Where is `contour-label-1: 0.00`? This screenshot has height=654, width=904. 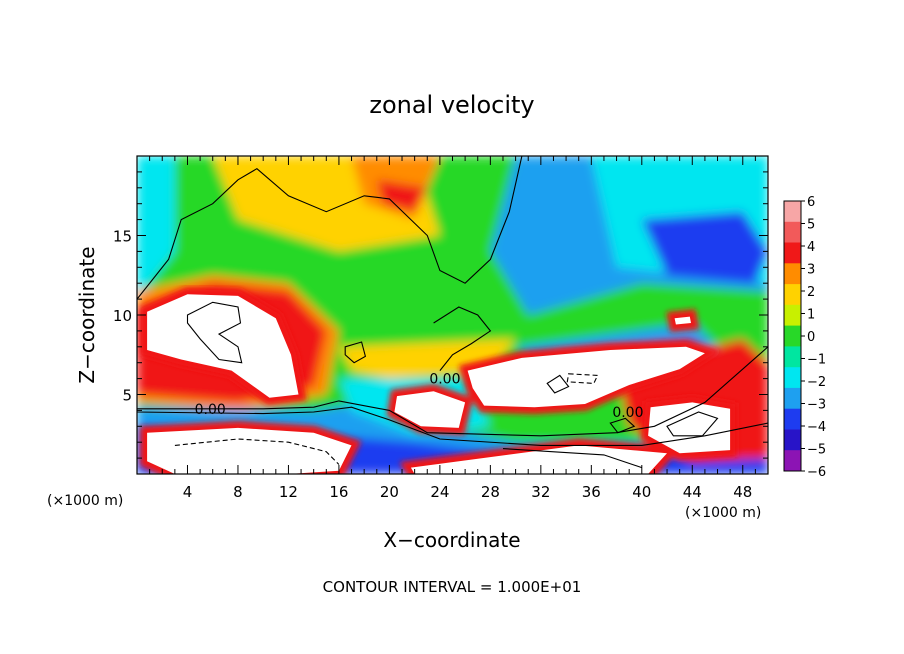 contour-label-1: 0.00 is located at coordinates (444, 380).